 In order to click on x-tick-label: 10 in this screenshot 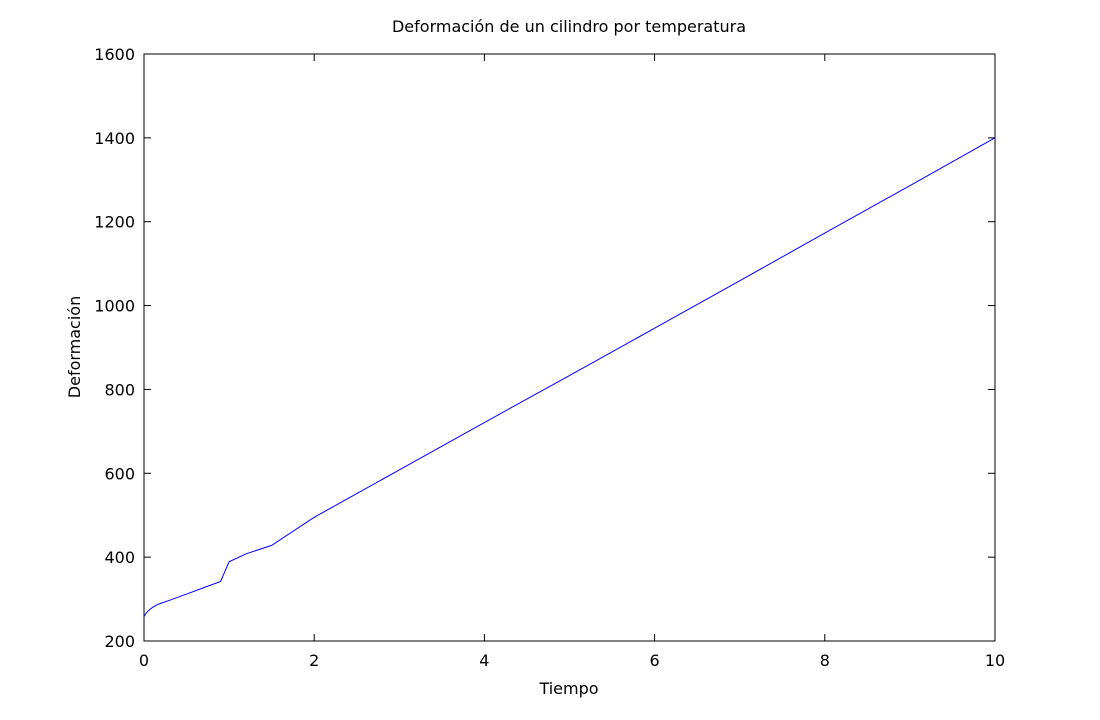, I will do `click(995, 660)`.